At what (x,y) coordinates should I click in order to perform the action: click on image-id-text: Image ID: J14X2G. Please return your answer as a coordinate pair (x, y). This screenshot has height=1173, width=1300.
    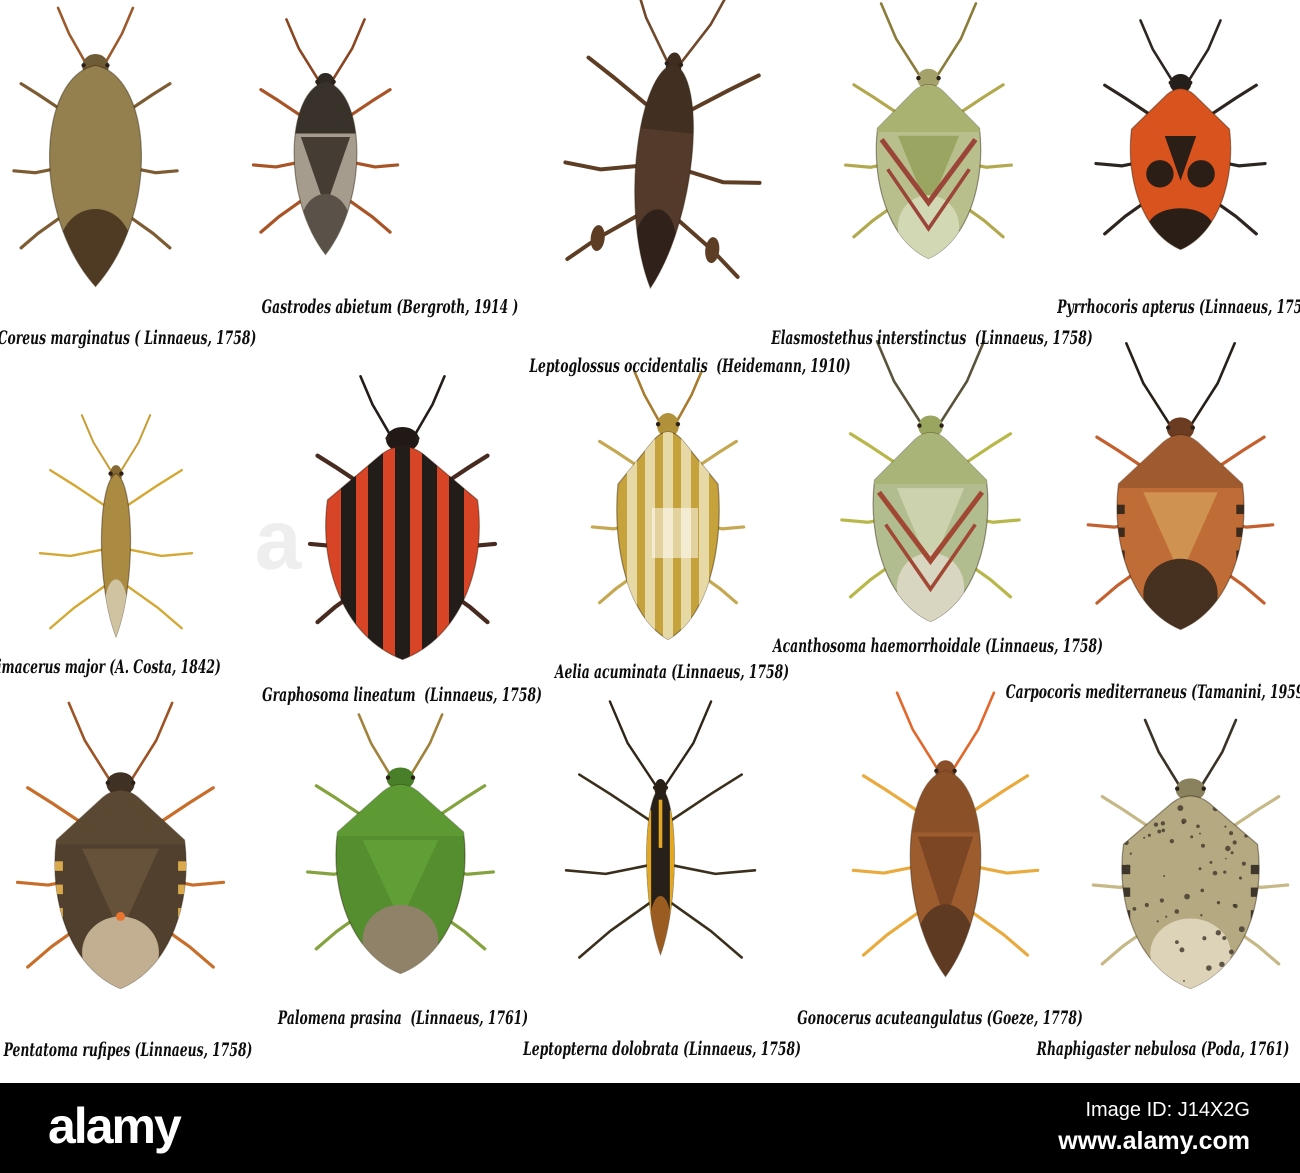
    Looking at the image, I should click on (1167, 1110).